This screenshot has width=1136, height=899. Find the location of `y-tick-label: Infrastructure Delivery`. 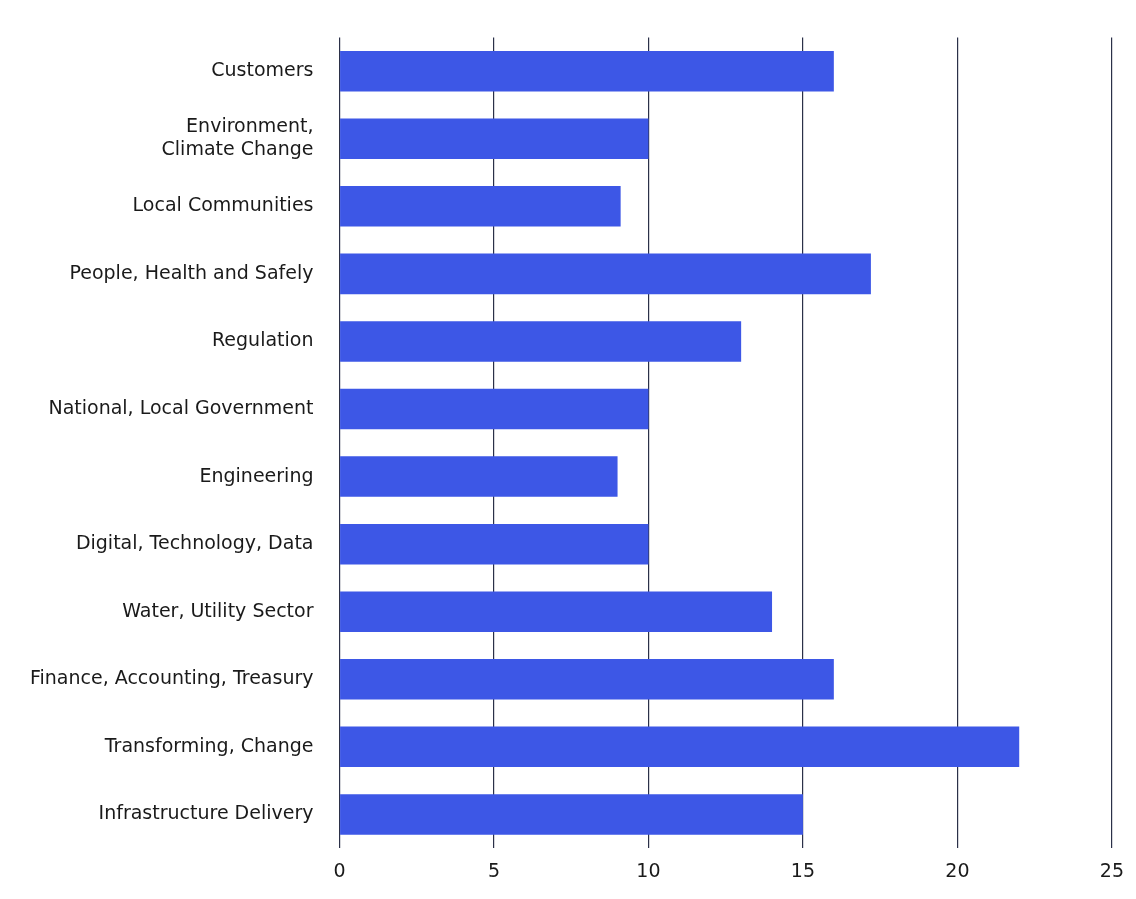

y-tick-label: Infrastructure Delivery is located at coordinates (206, 812).